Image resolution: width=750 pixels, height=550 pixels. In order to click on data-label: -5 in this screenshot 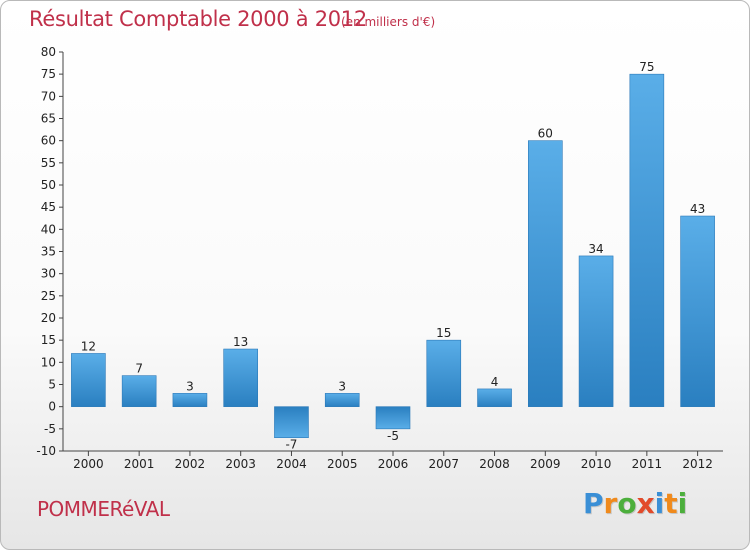, I will do `click(393, 436)`.